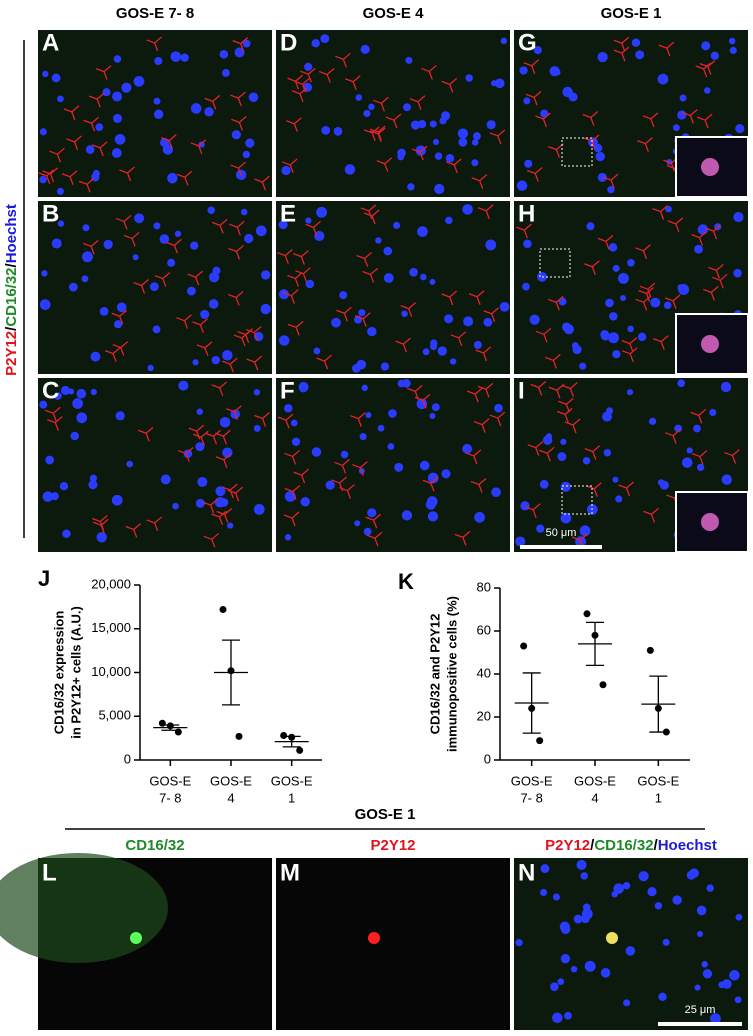  Describe the element at coordinates (230, 797) in the screenshot. I see `x-tick-label: 4` at that location.